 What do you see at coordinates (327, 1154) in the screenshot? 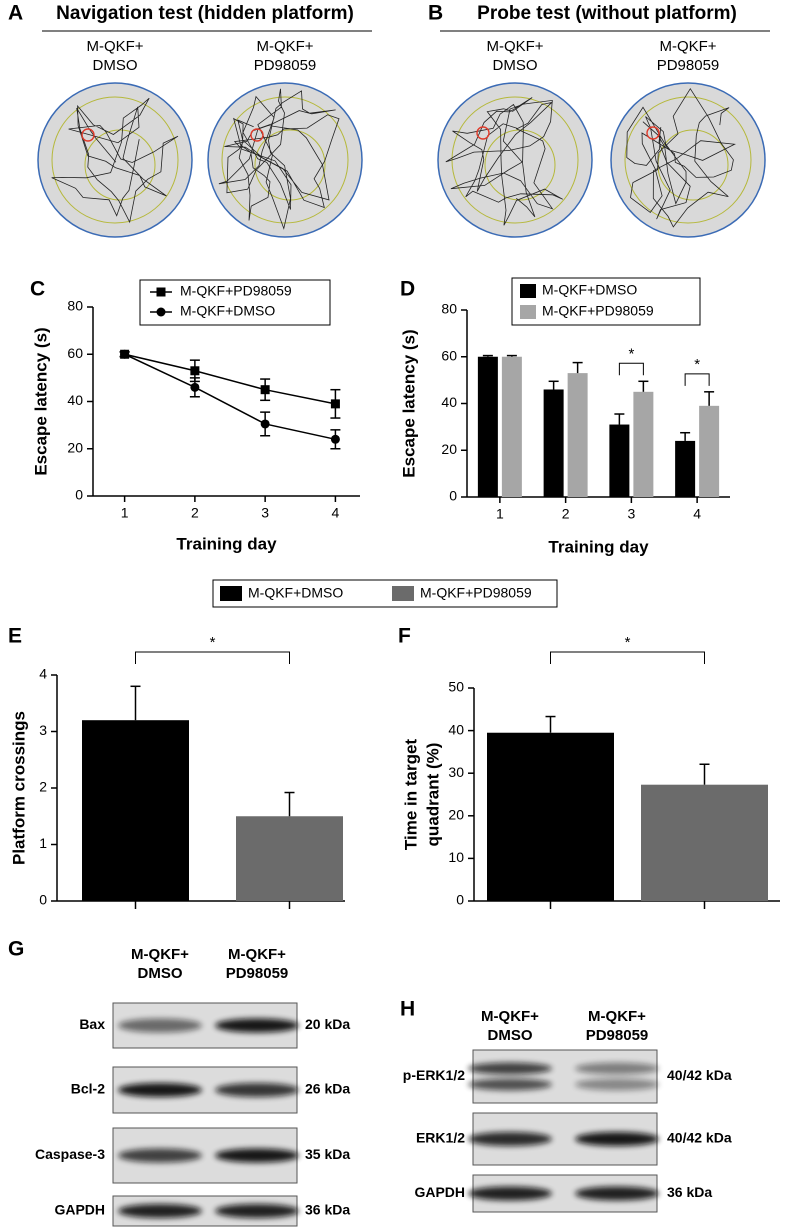
I see `size-label: 35 kDa` at bounding box center [327, 1154].